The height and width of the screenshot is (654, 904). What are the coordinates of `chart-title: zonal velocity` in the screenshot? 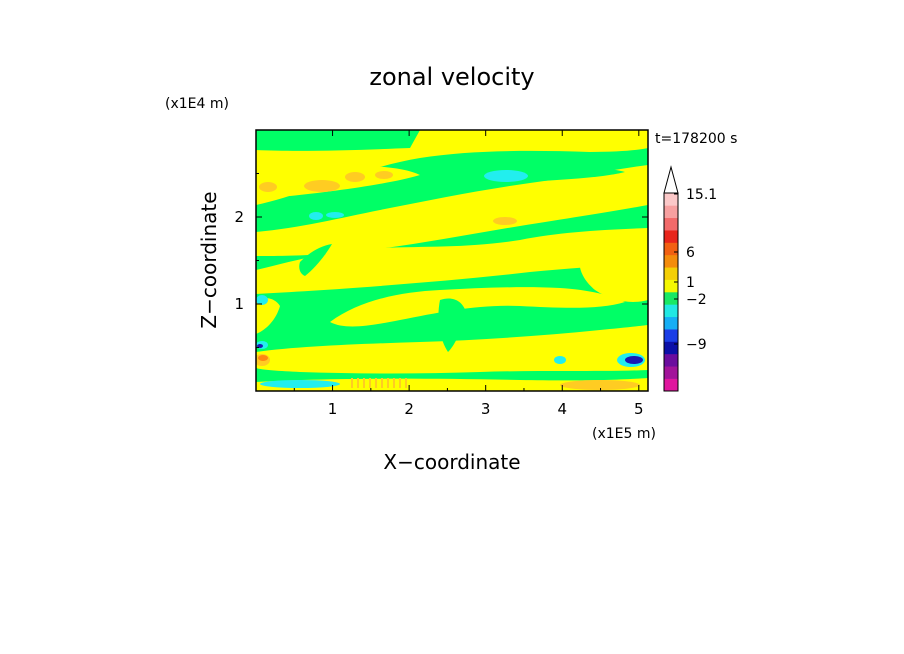 It's located at (451, 77).